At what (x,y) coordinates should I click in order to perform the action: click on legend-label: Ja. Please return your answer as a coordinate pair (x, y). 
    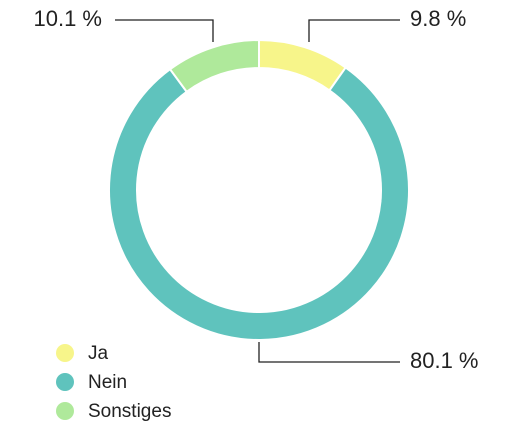
    Looking at the image, I should click on (98, 353).